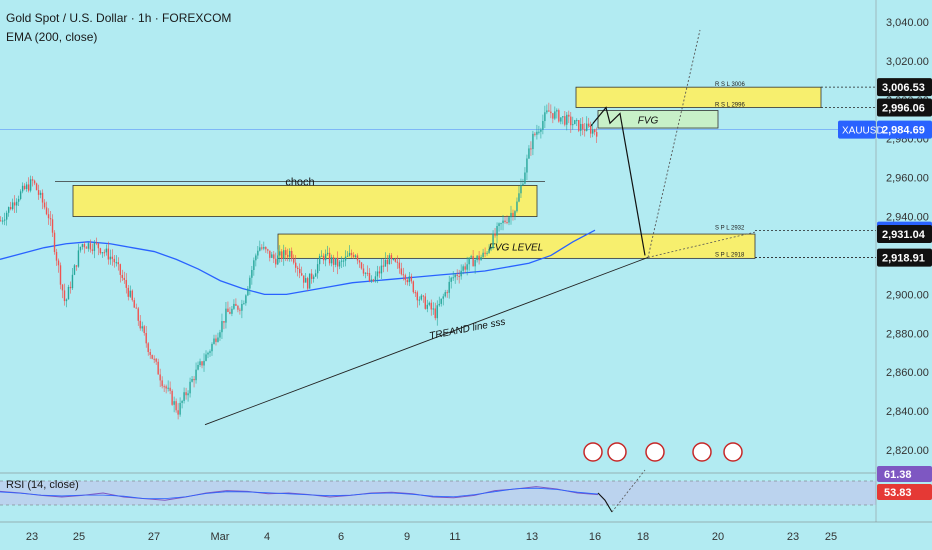 This screenshot has height=550, width=932. What do you see at coordinates (907, 412) in the screenshot?
I see `y-tick-label: 2,840.00` at bounding box center [907, 412].